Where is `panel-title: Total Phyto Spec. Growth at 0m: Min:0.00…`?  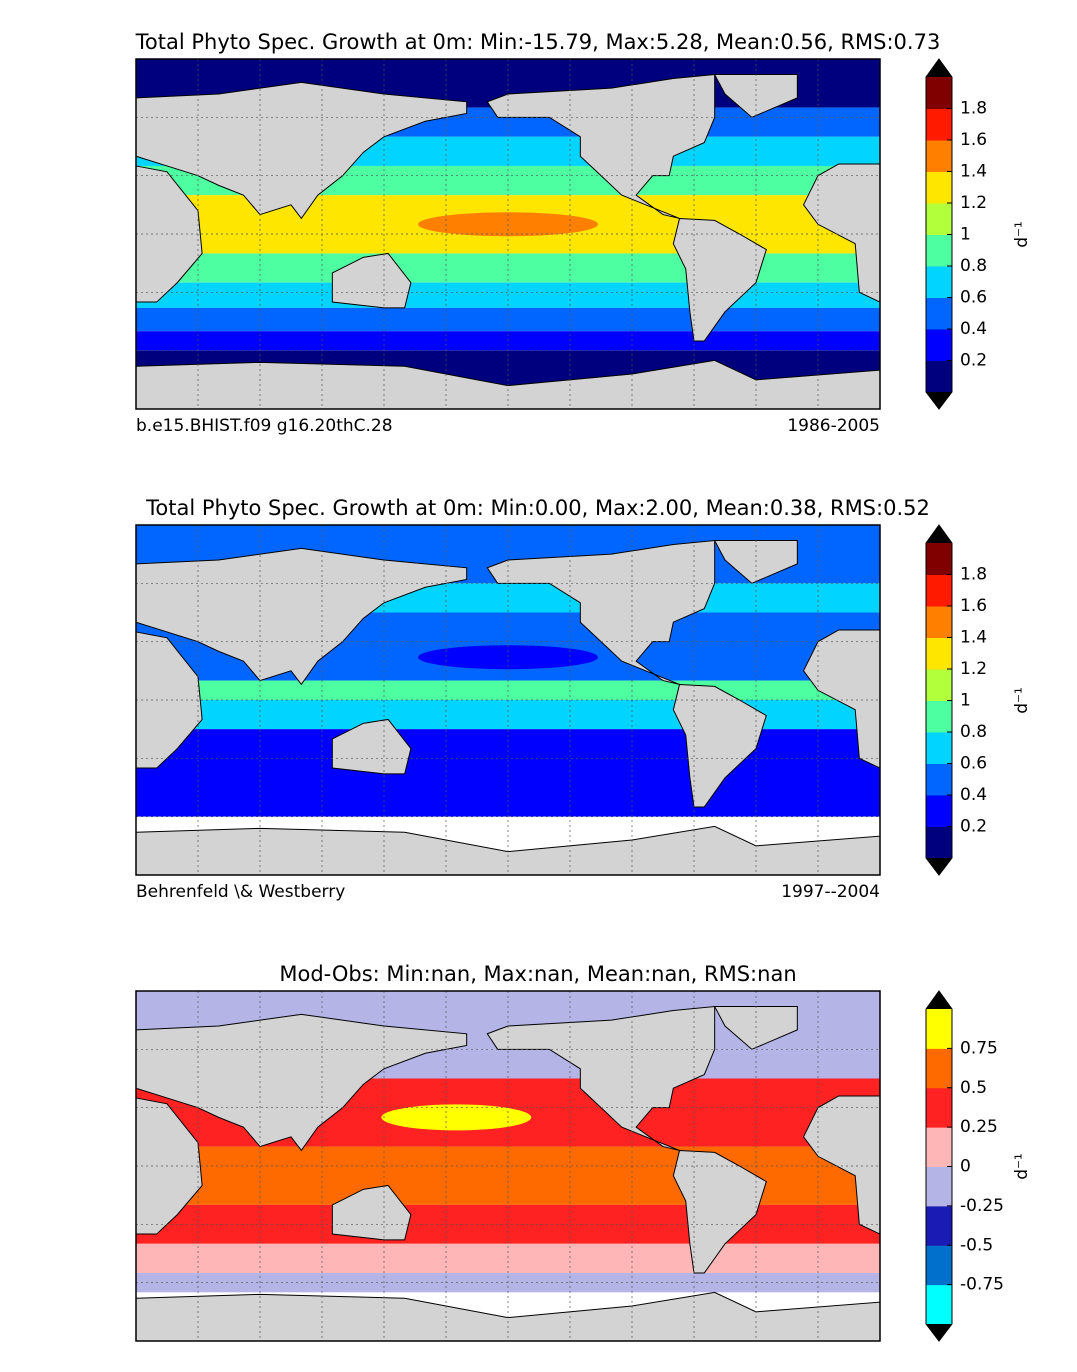 panel-title: Total Phyto Spec. Growth at 0m: Min:0.00… is located at coordinates (537, 508).